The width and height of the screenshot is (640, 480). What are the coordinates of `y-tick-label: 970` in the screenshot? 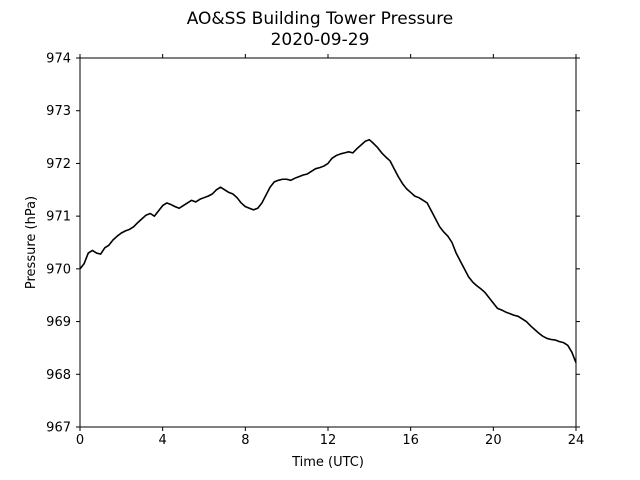 It's located at (58, 269).